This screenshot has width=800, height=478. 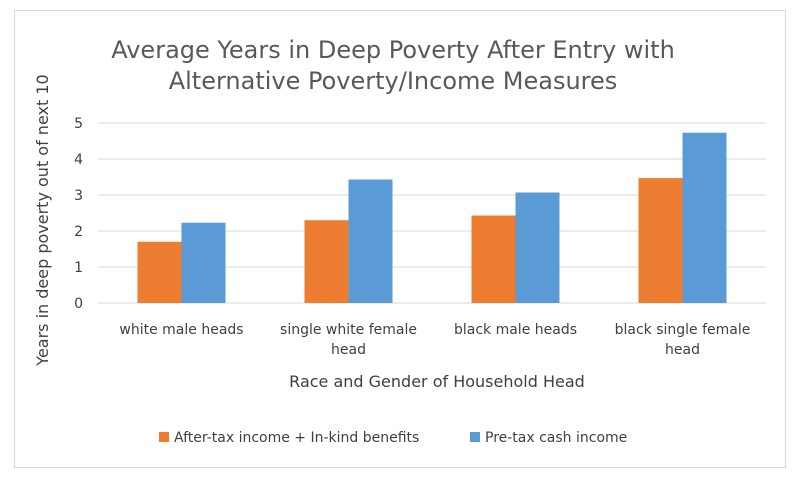 What do you see at coordinates (78, 304) in the screenshot?
I see `y-tick-label: 0` at bounding box center [78, 304].